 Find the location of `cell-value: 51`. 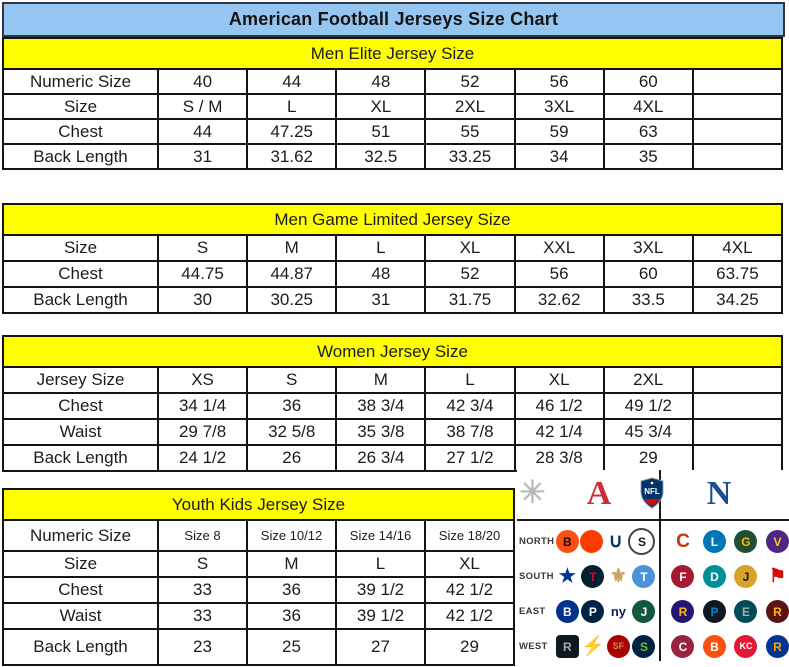

cell-value: 51 is located at coordinates (381, 131).